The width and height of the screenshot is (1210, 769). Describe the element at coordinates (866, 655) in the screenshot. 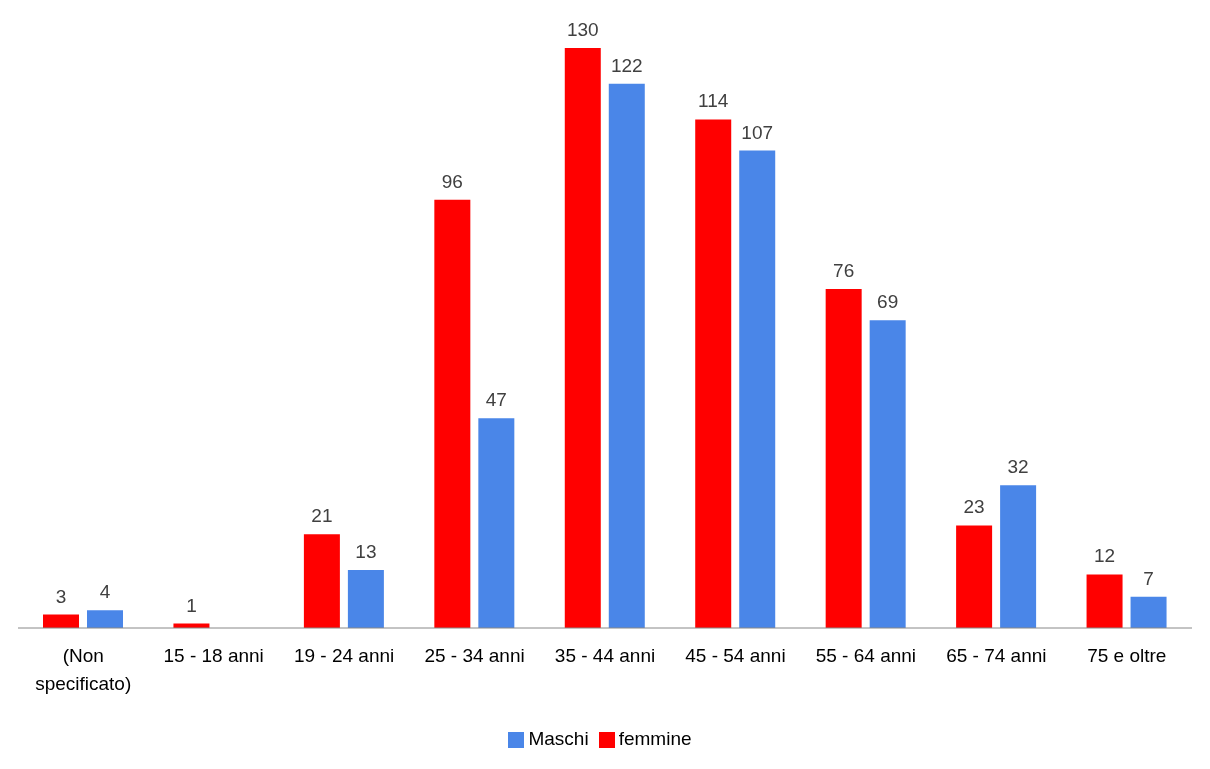

I see `x-tick-label: 55 - 64 anni` at that location.